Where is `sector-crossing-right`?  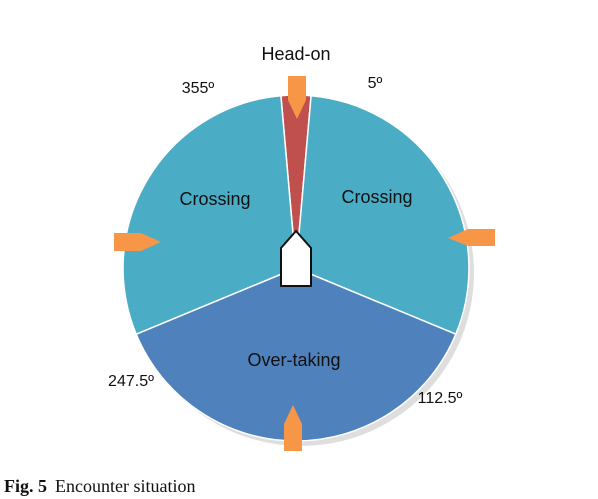
sector-crossing-right is located at coordinates (382, 215).